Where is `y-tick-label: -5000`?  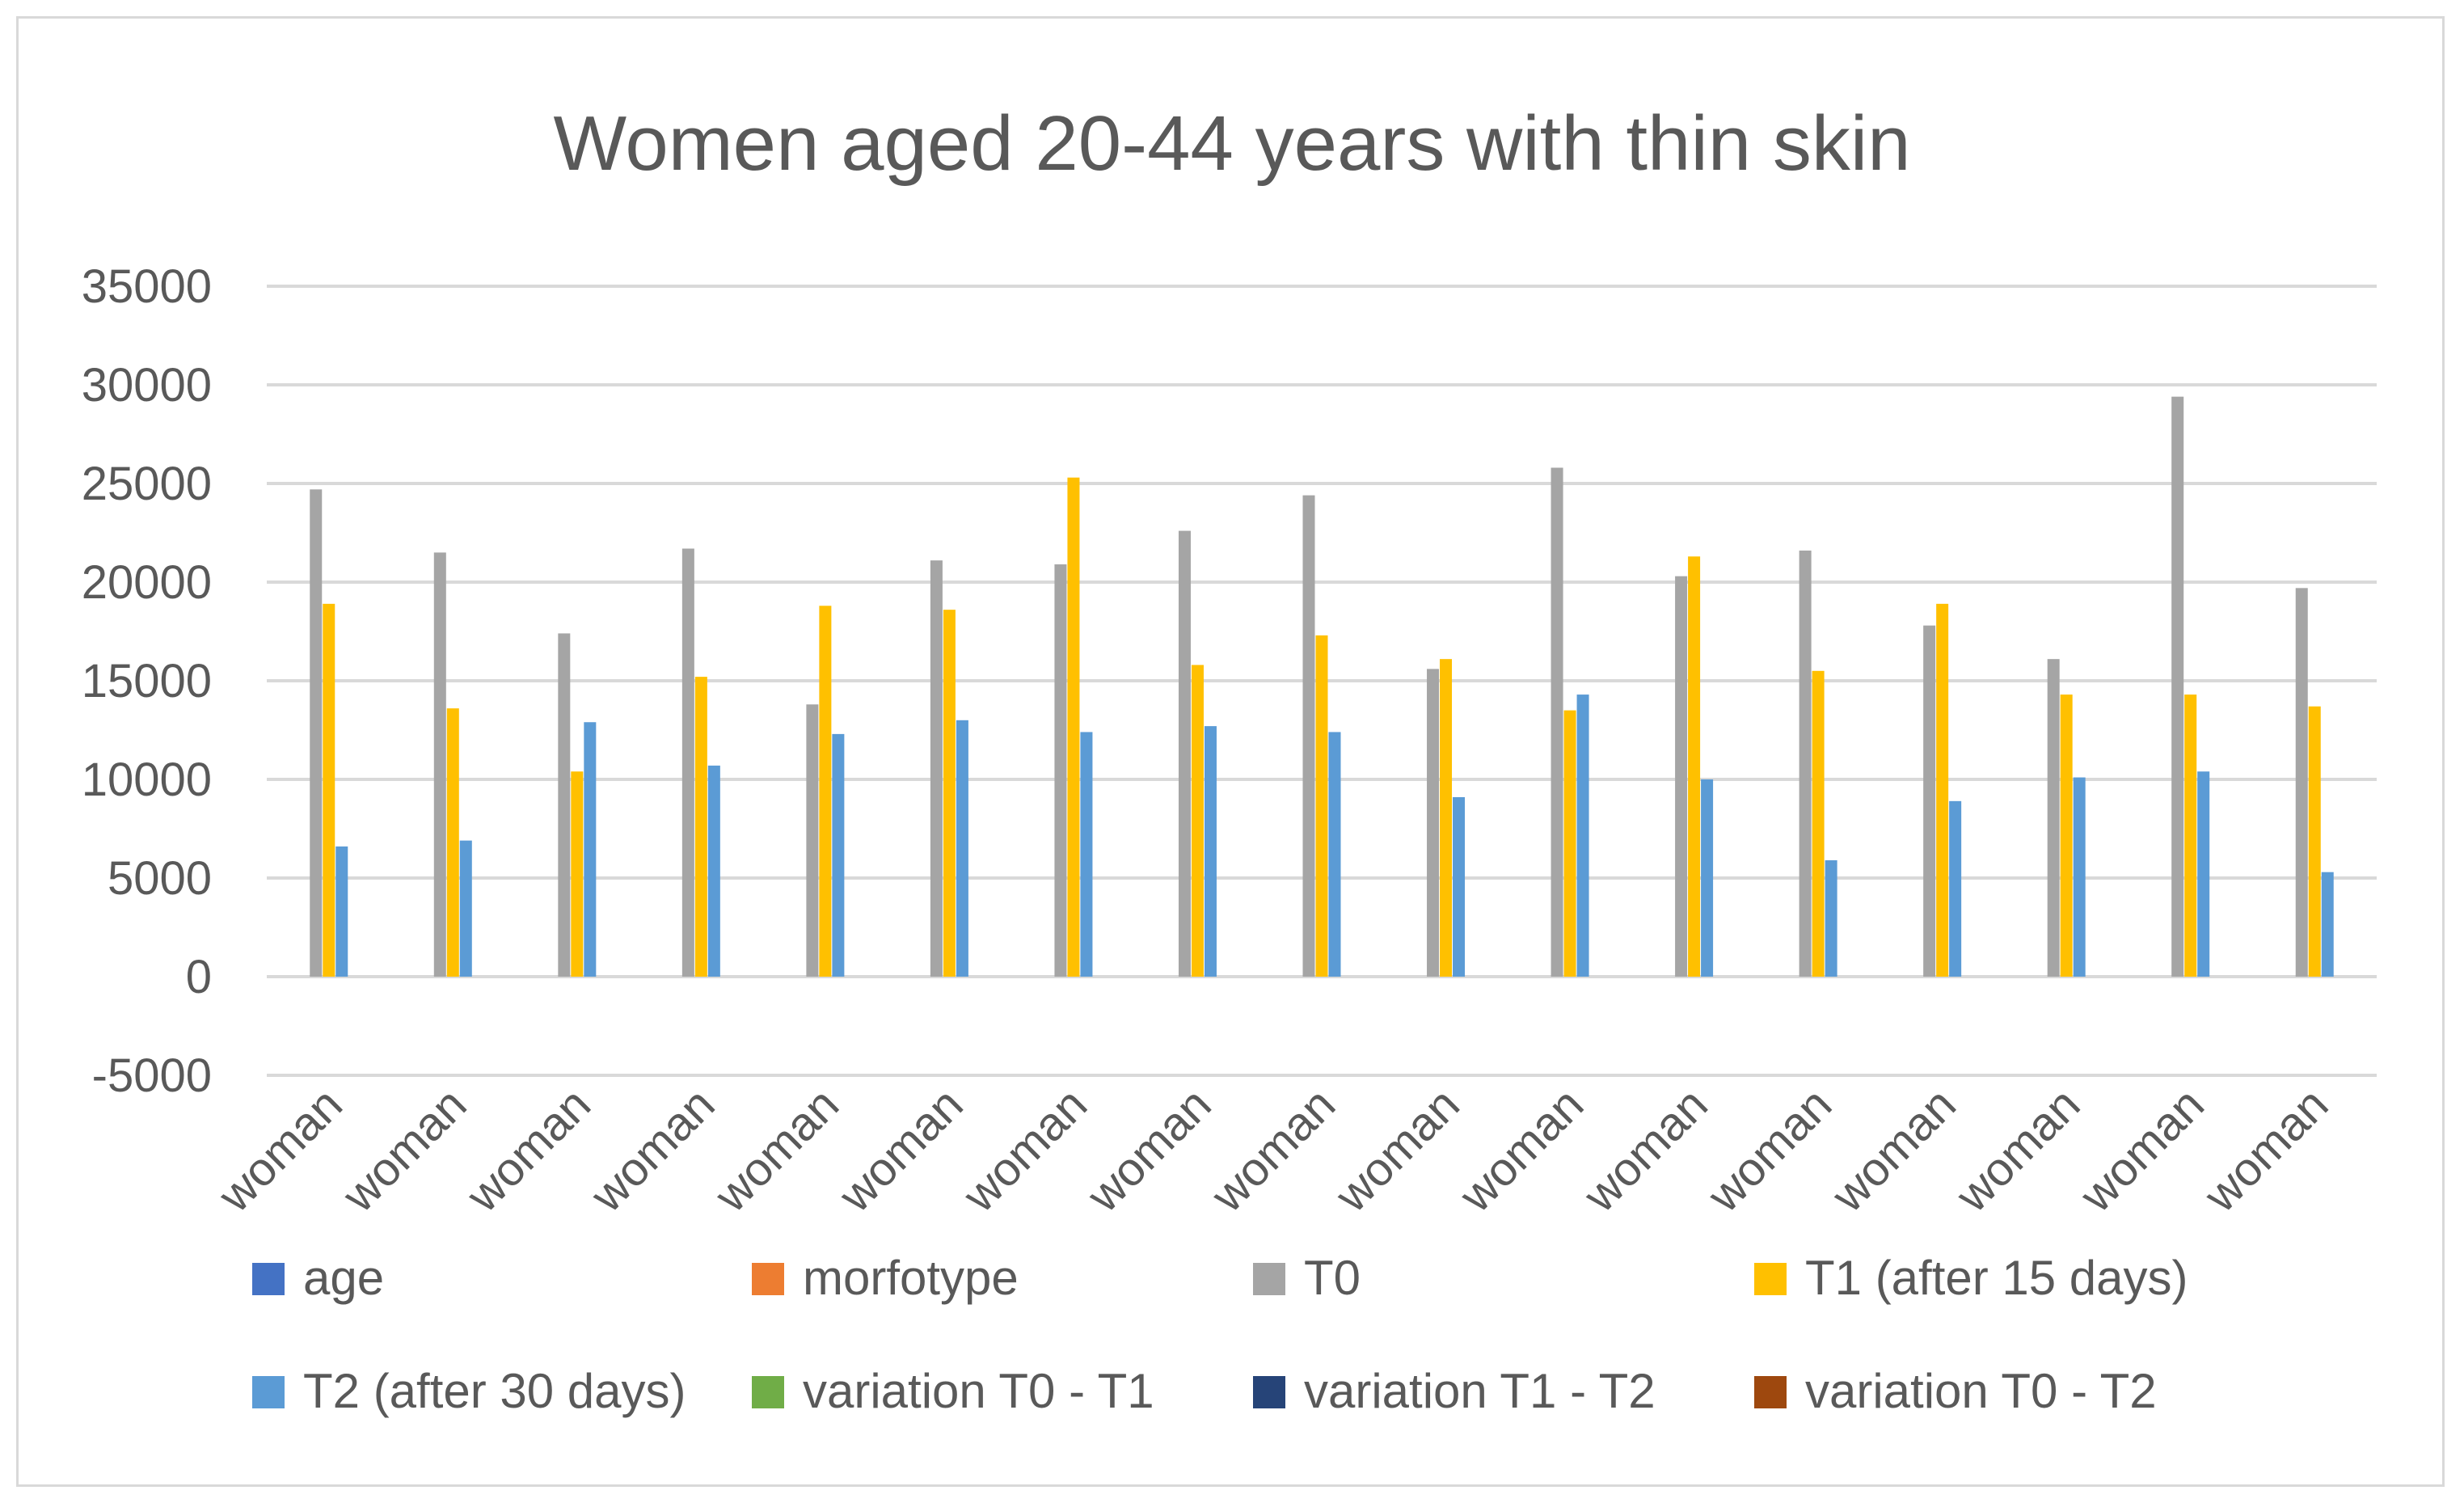
y-tick-label: -5000 is located at coordinates (152, 1076).